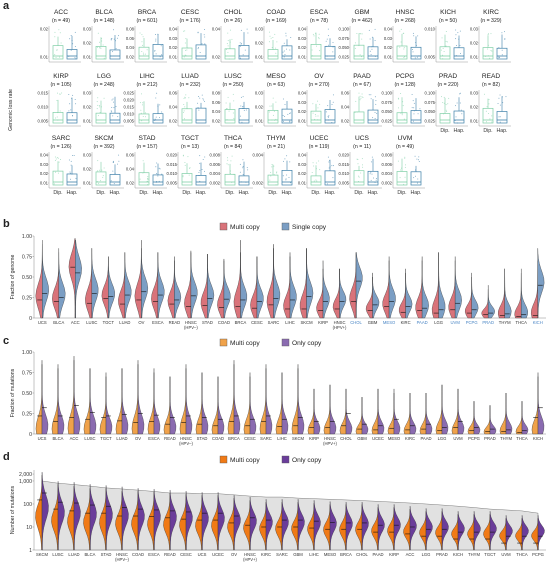  What do you see at coordinates (285, 342) in the screenshot?
I see `legend-swatch` at bounding box center [285, 342].